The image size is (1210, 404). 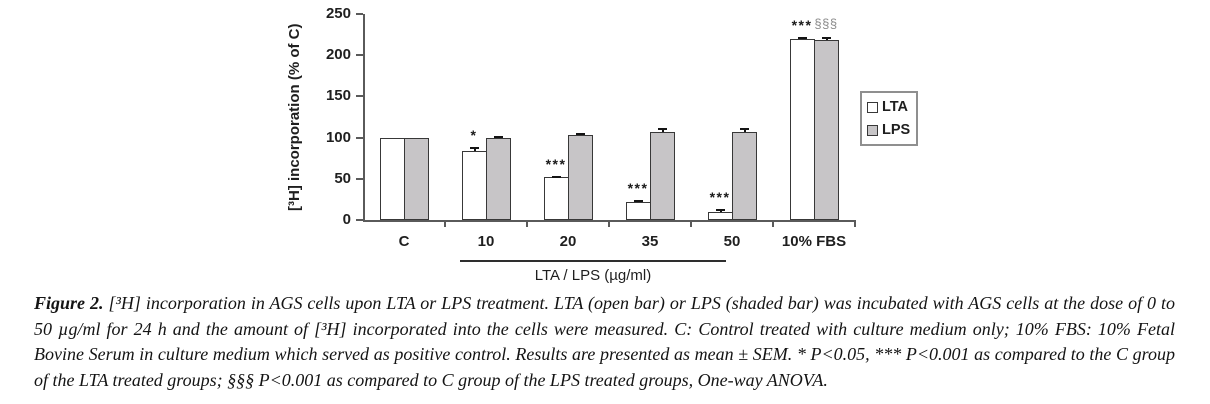 I want to click on y-tick-label: 100, so click(x=338, y=137).